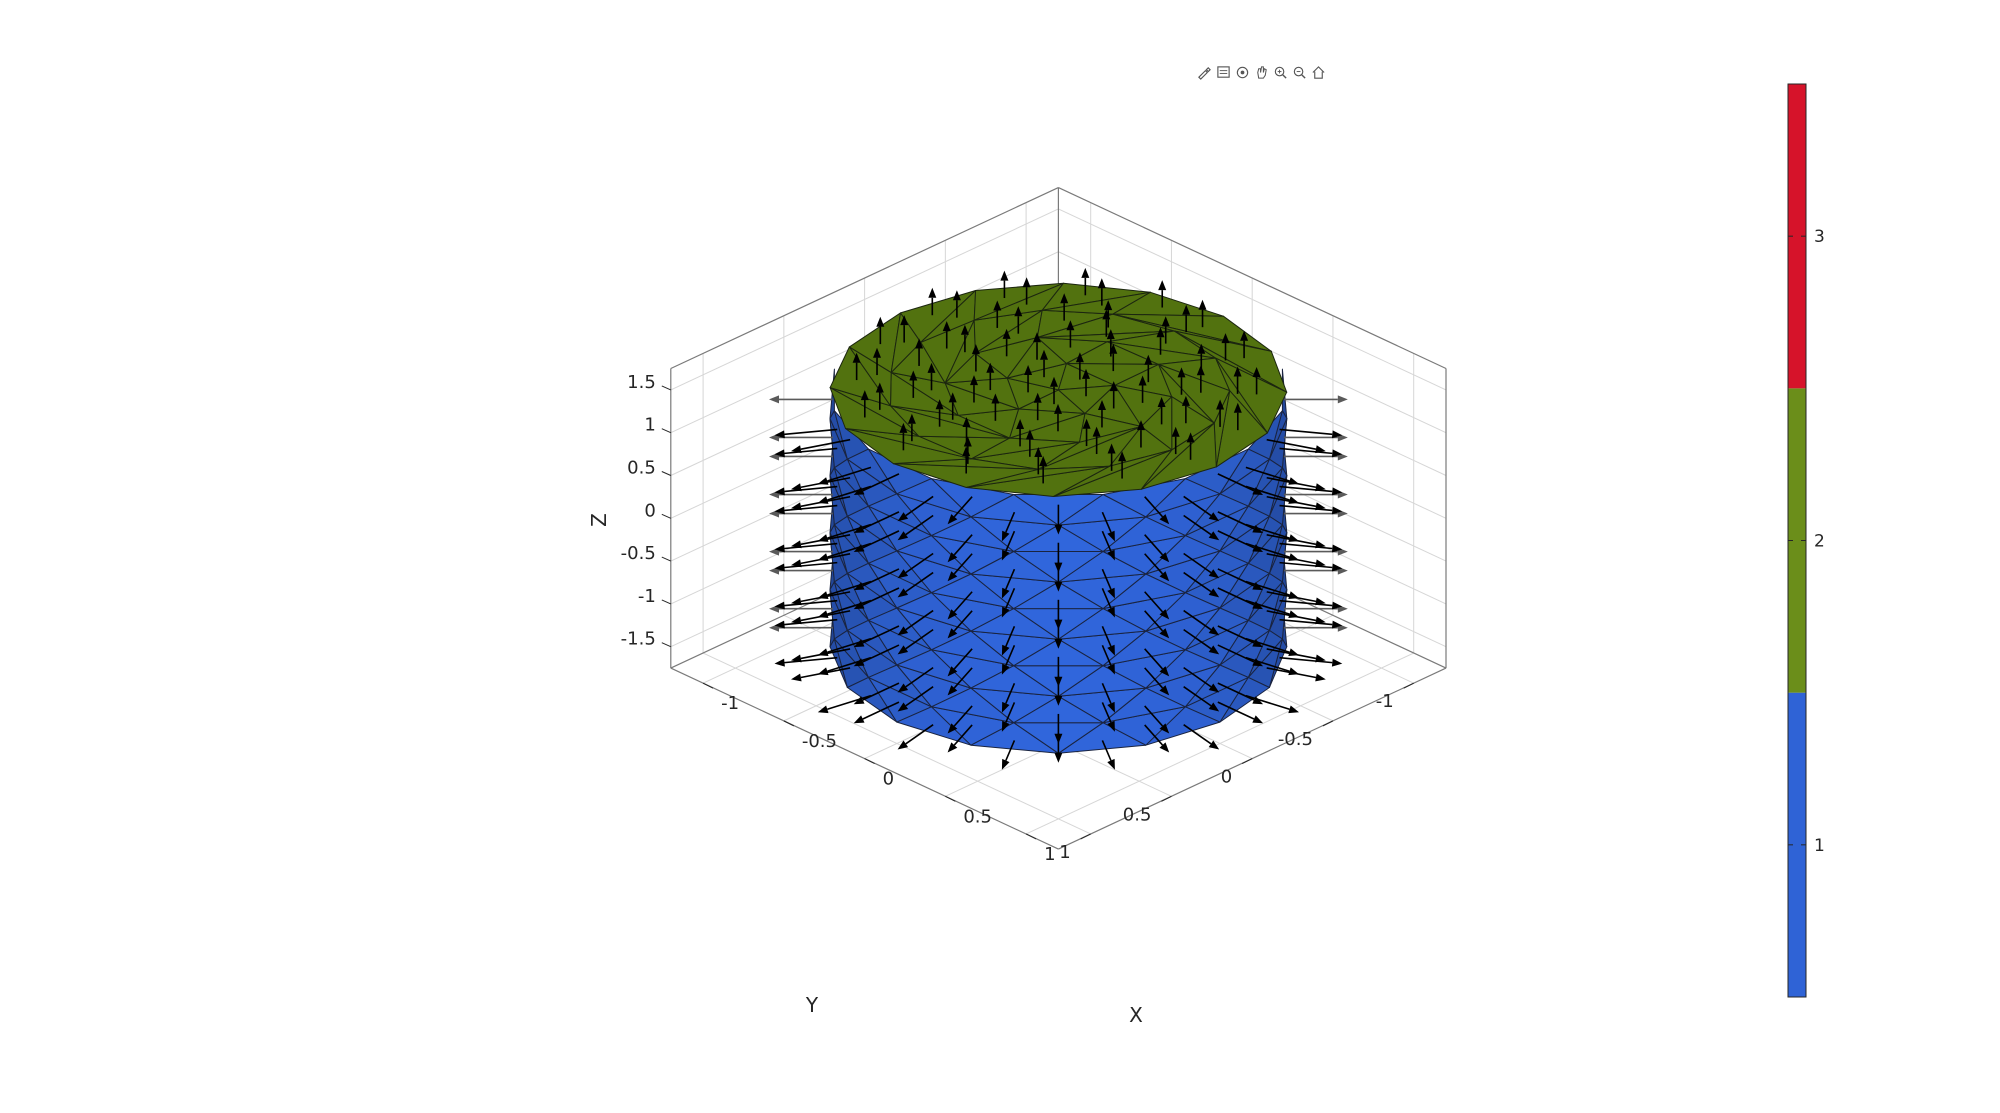  I want to click on x-tick-label: 0, so click(888, 779).